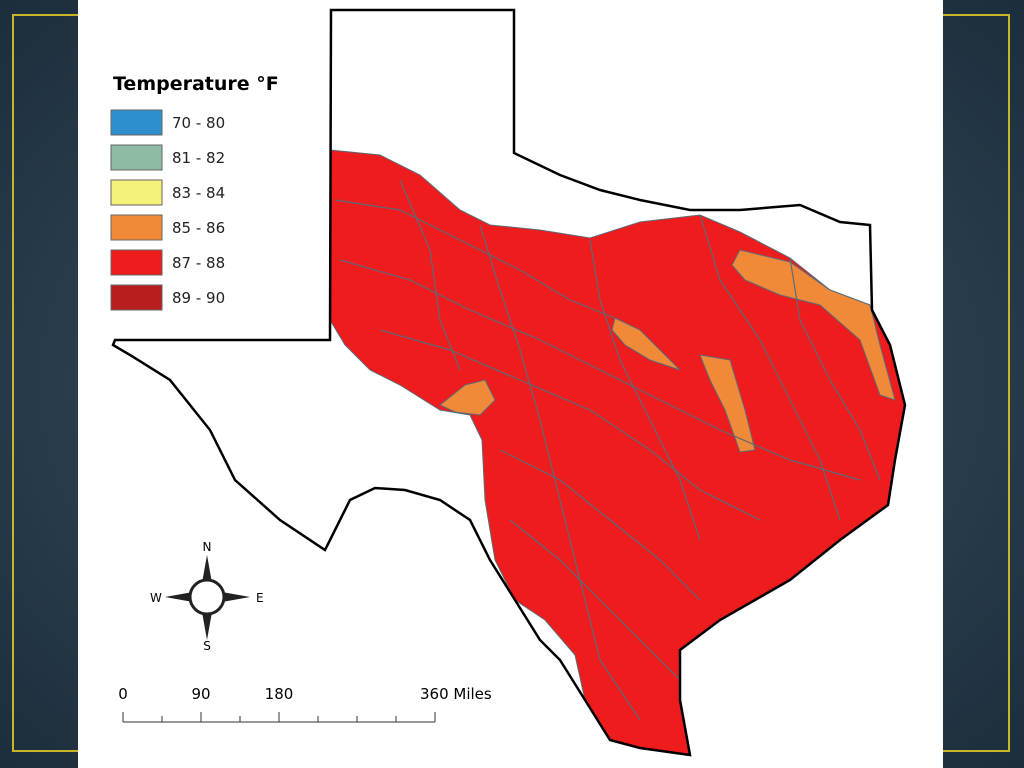 The image size is (1024, 768). I want to click on legend-label: 89 - 90, so click(198, 298).